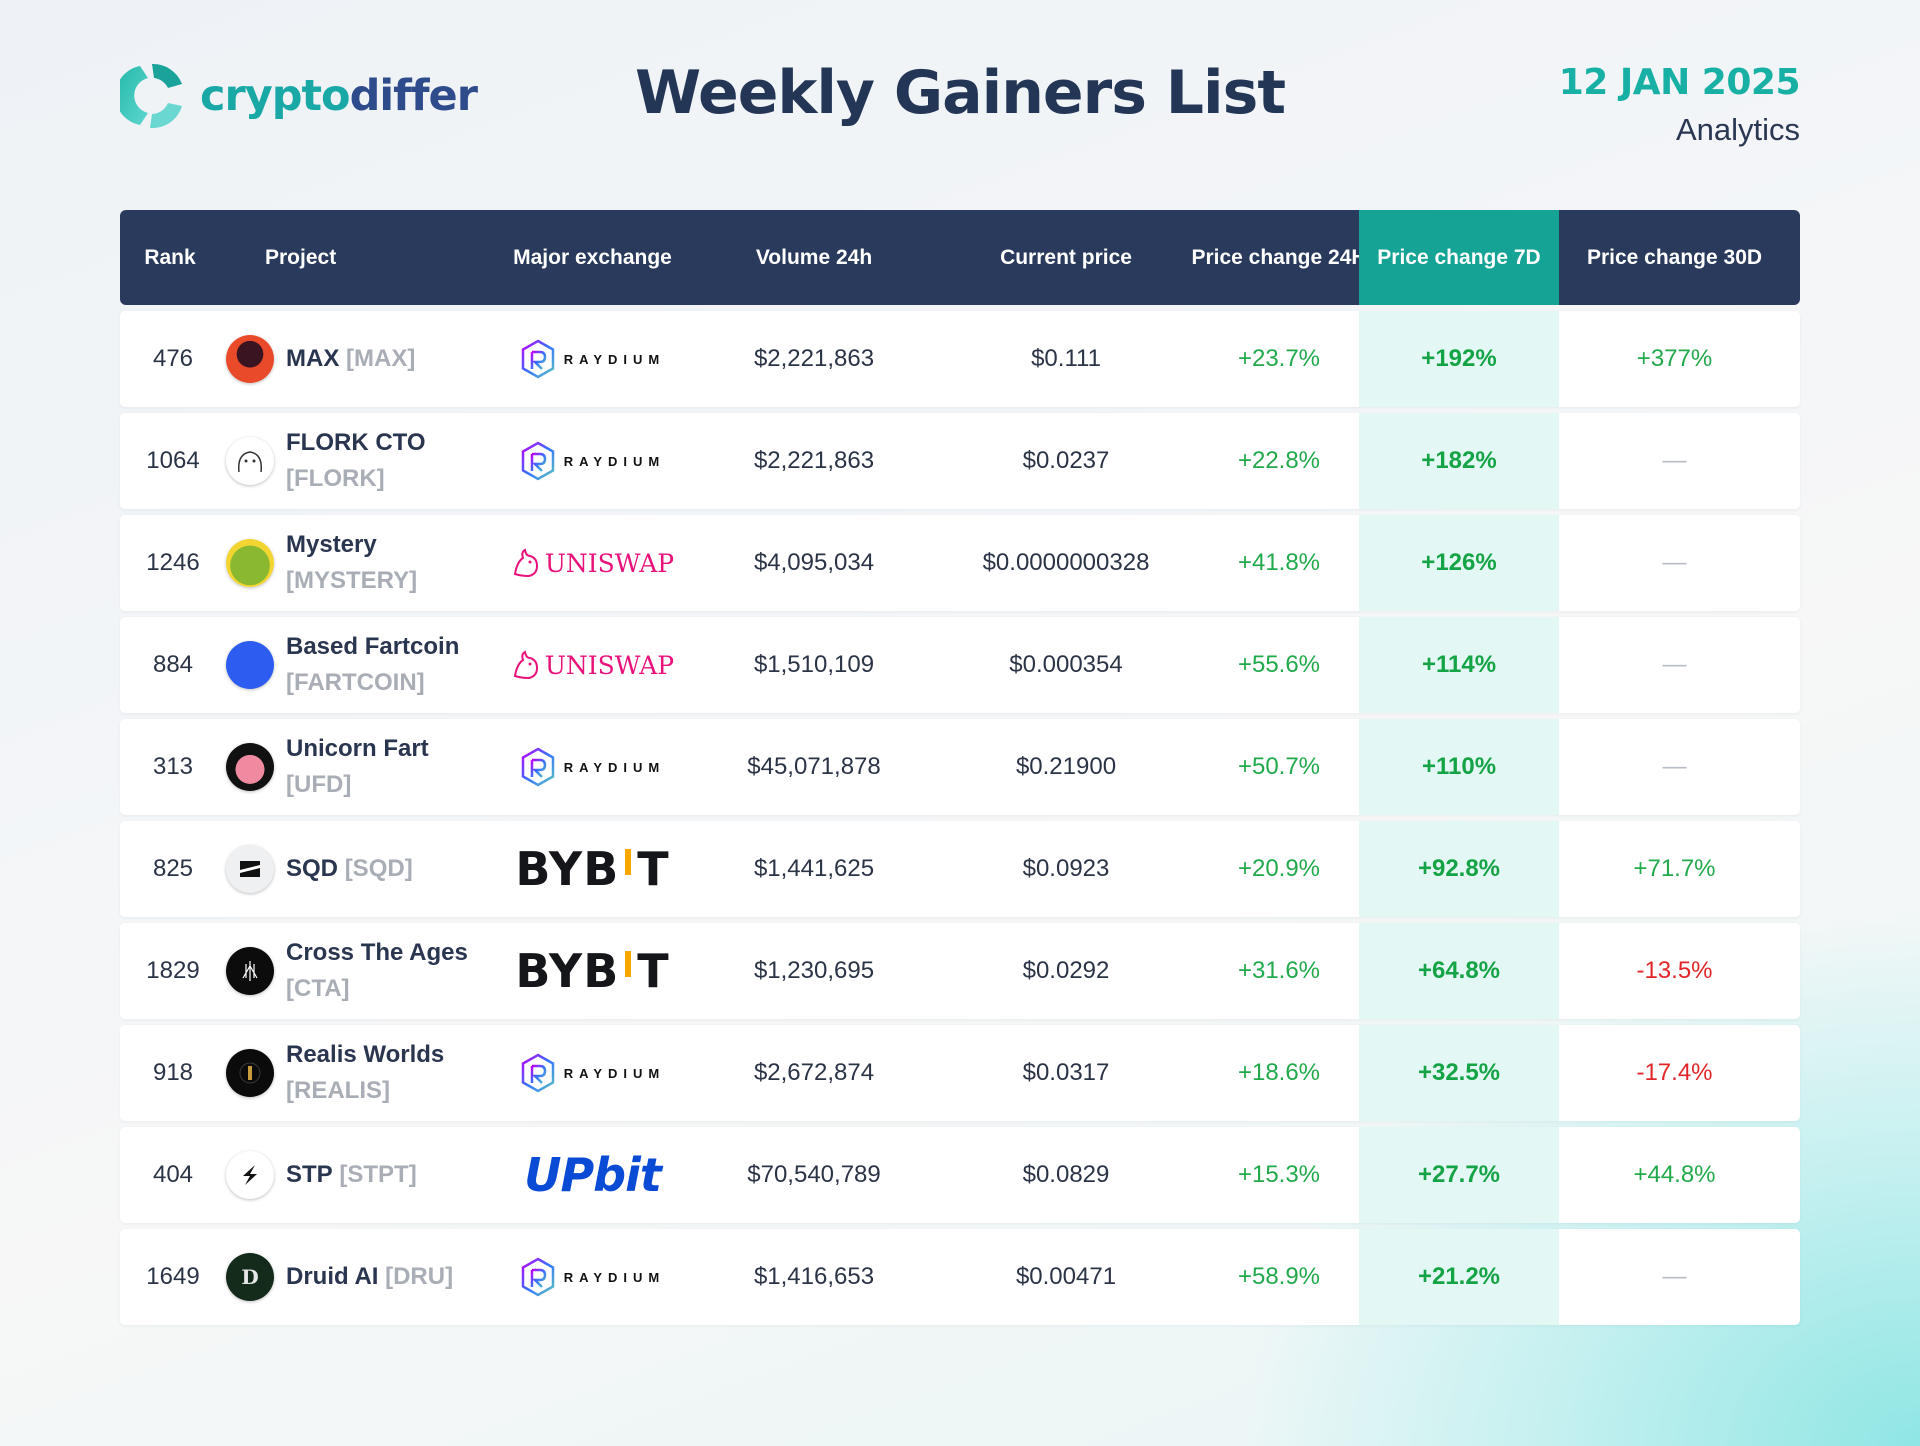 The image size is (1920, 1446). Describe the element at coordinates (173, 766) in the screenshot. I see `rank-cell: 313` at that location.